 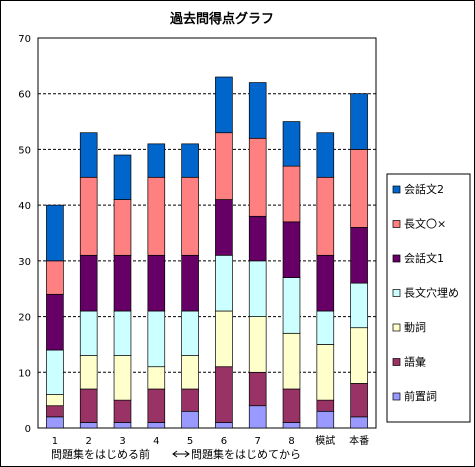 I want to click on legend-item: 長文穴埋め, so click(x=425, y=293).